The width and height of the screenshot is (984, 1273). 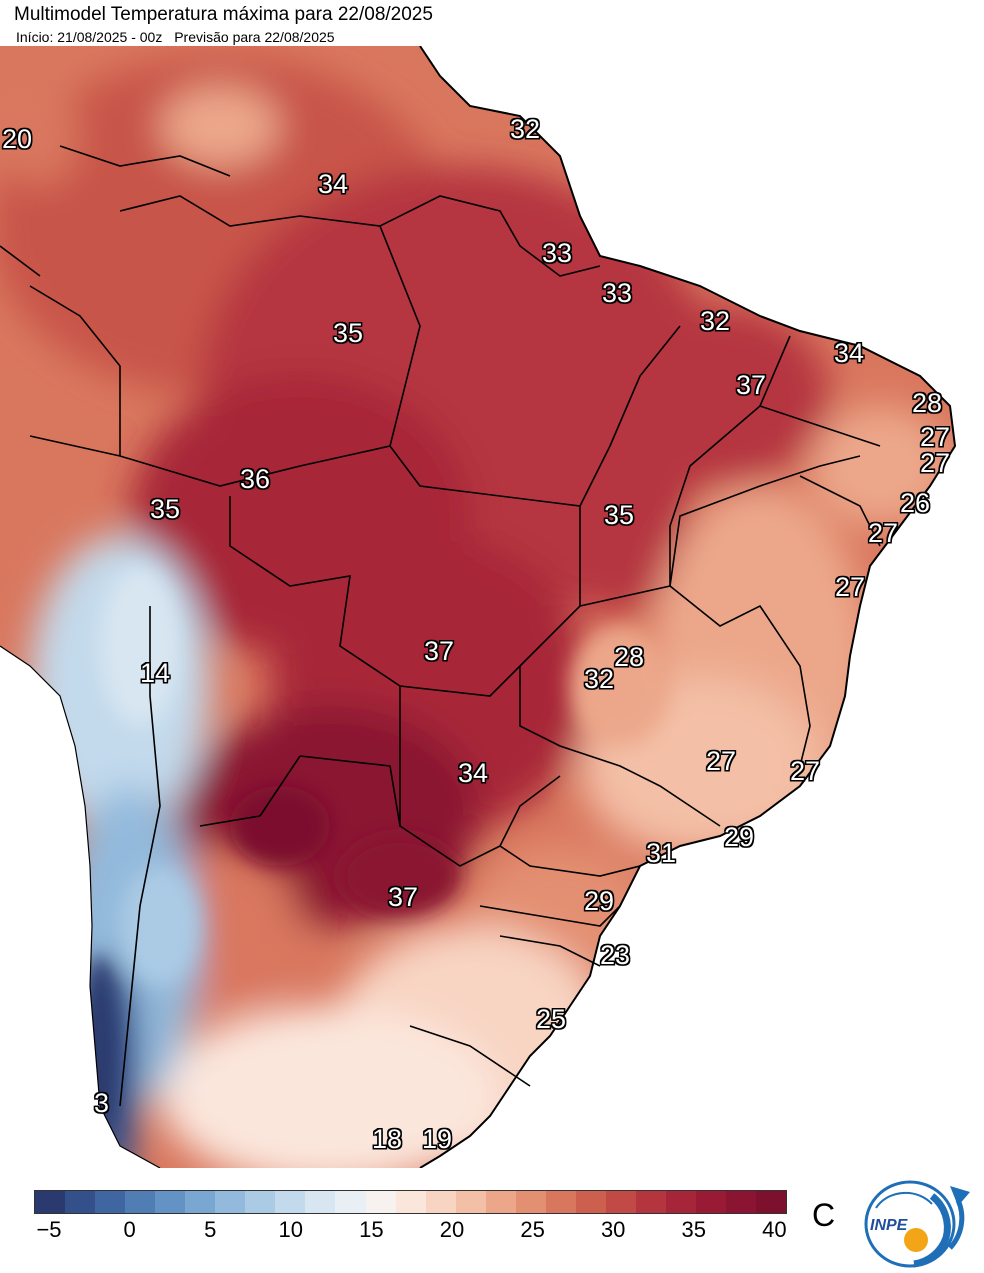 I want to click on colorbar-tick-label: 0, so click(x=129, y=1229).